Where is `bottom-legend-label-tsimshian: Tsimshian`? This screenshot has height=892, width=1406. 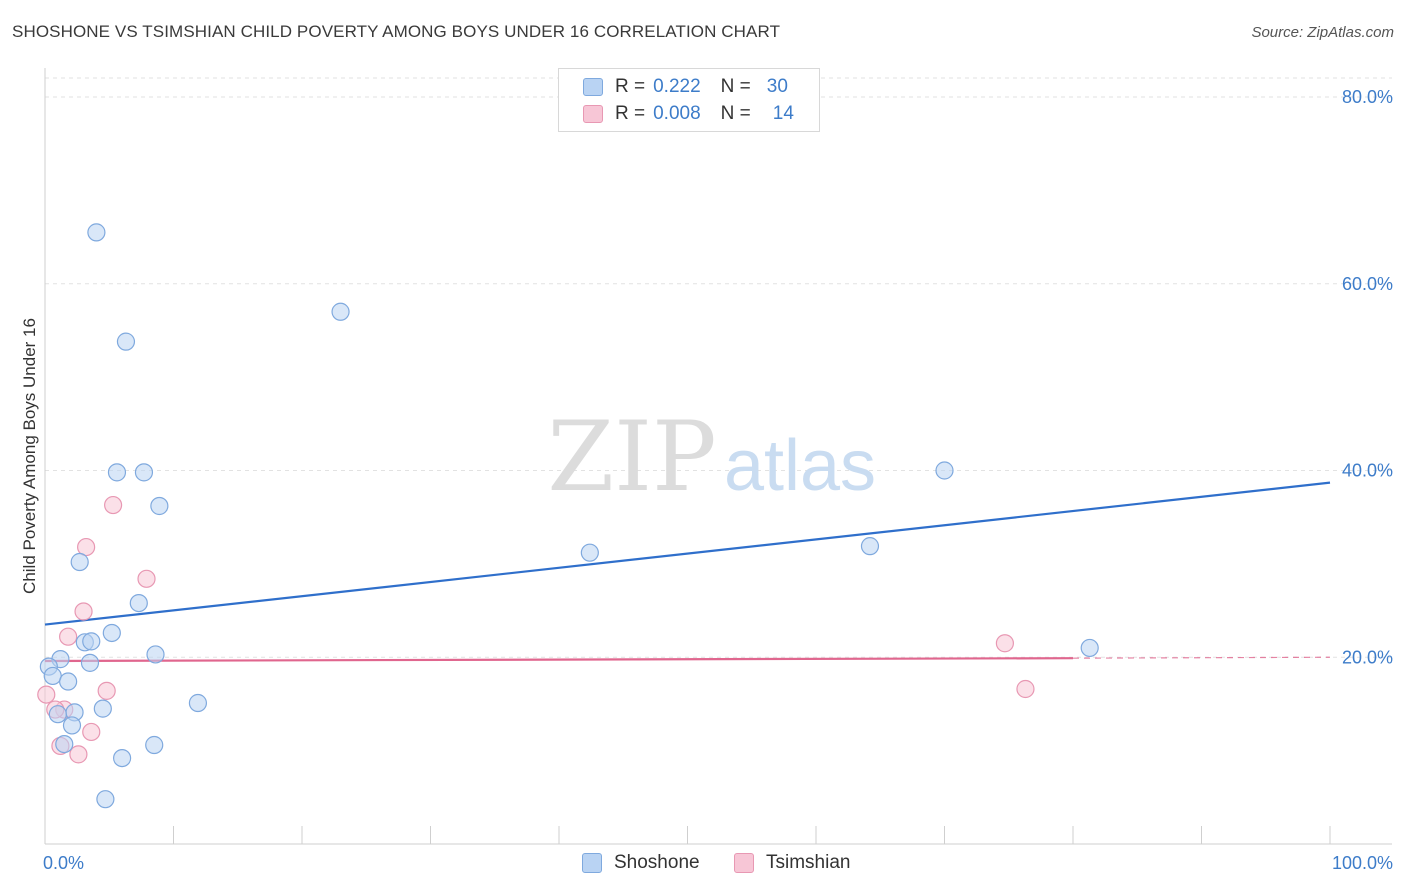 bottom-legend-label-tsimshian: Tsimshian is located at coordinates (808, 862).